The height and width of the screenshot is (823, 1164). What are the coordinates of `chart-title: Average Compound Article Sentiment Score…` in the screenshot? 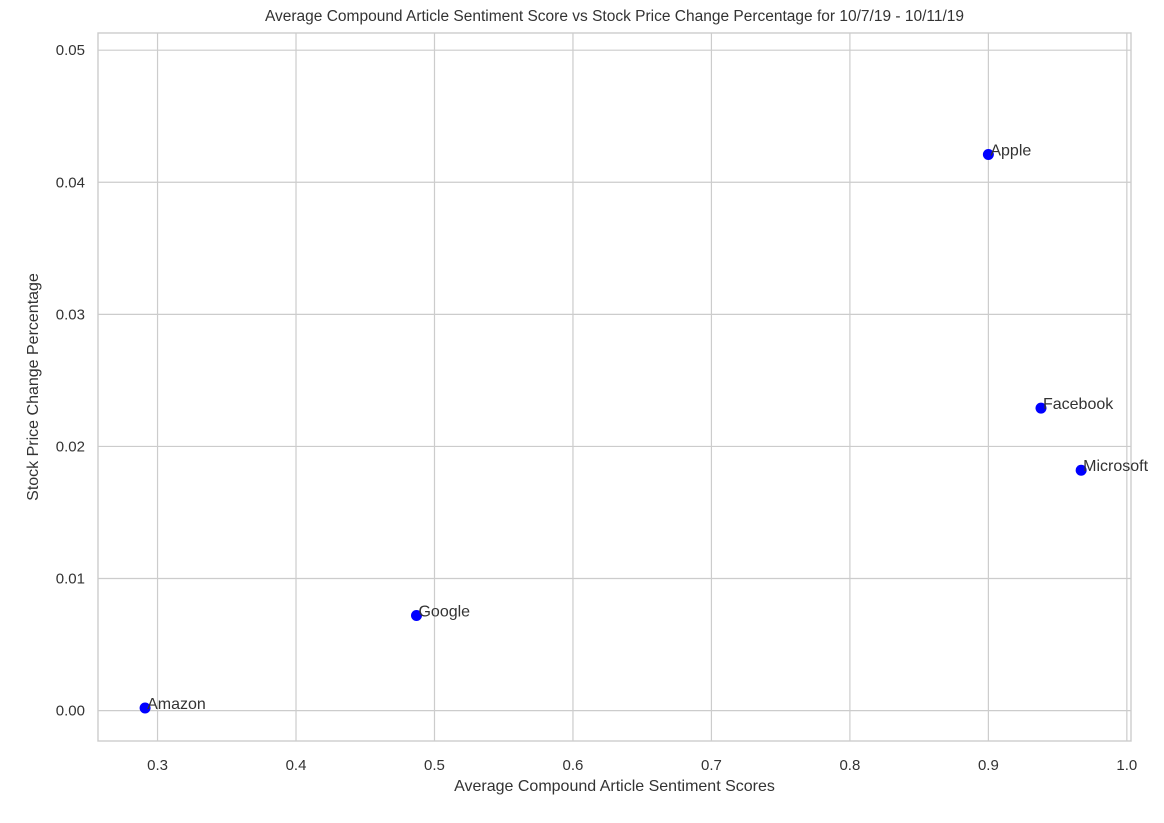 It's located at (614, 16).